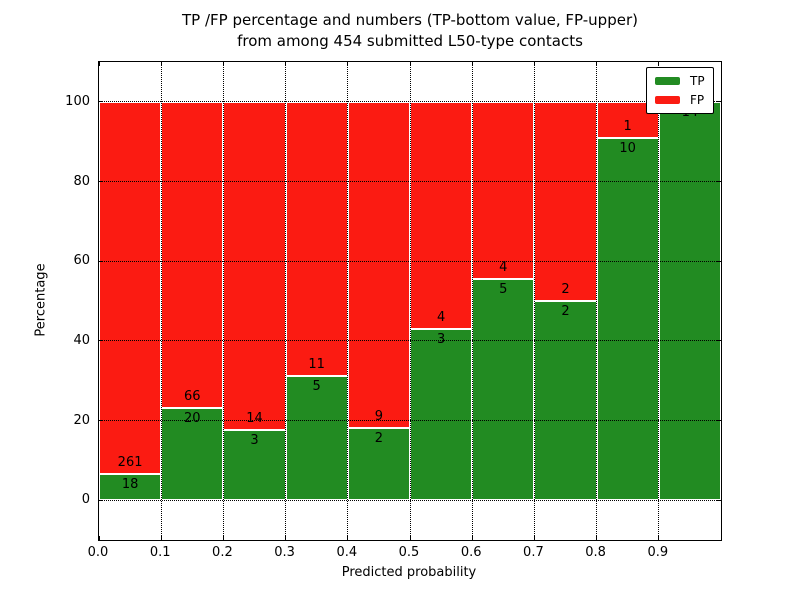 The image size is (800, 600). What do you see at coordinates (667, 99) in the screenshot?
I see `legend-swatch-fp` at bounding box center [667, 99].